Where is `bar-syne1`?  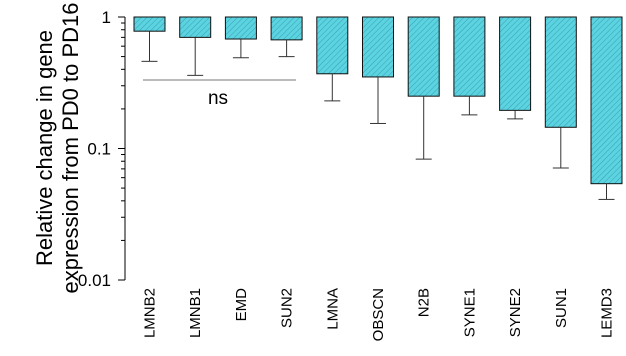 bar-syne1 is located at coordinates (469, 56).